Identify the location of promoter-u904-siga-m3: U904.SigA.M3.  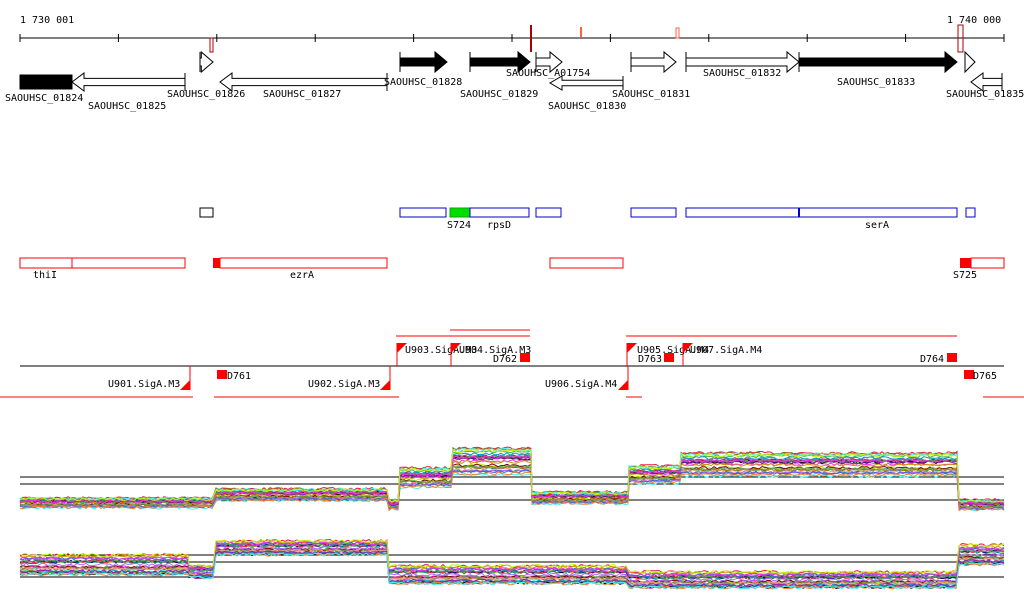
(490, 354).